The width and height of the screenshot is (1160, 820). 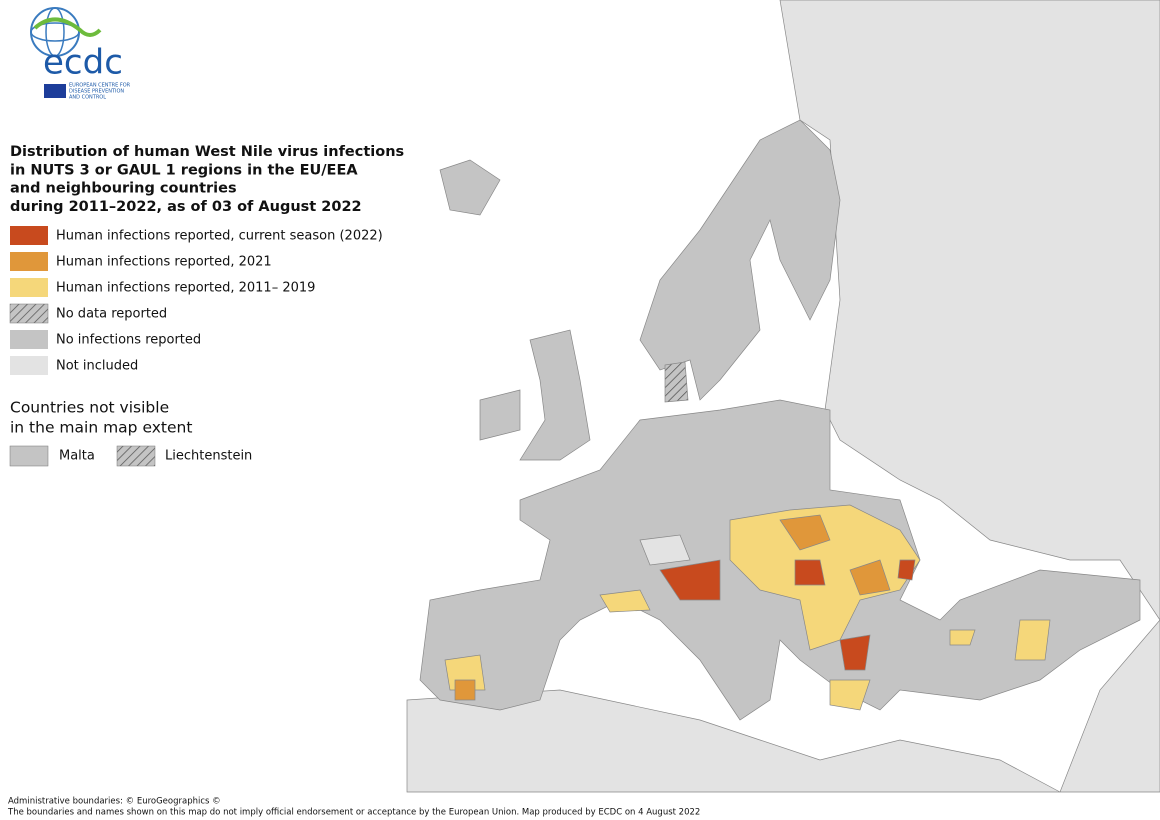 I want to click on inset-item: Malta, so click(x=77, y=456).